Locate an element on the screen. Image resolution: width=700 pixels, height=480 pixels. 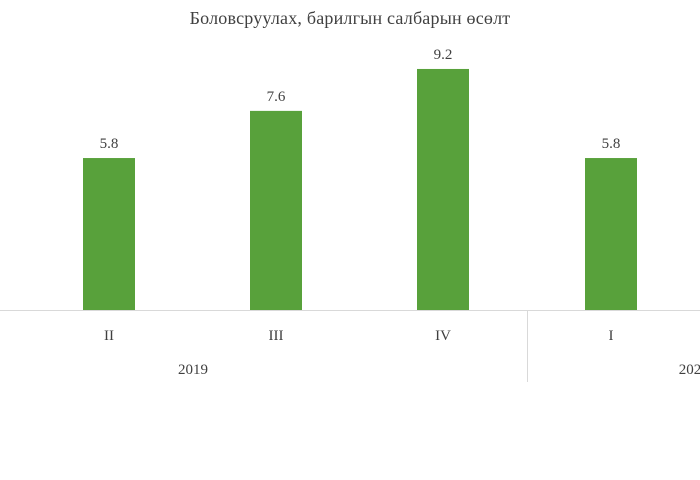
x-tick-label: II is located at coordinates (109, 336).